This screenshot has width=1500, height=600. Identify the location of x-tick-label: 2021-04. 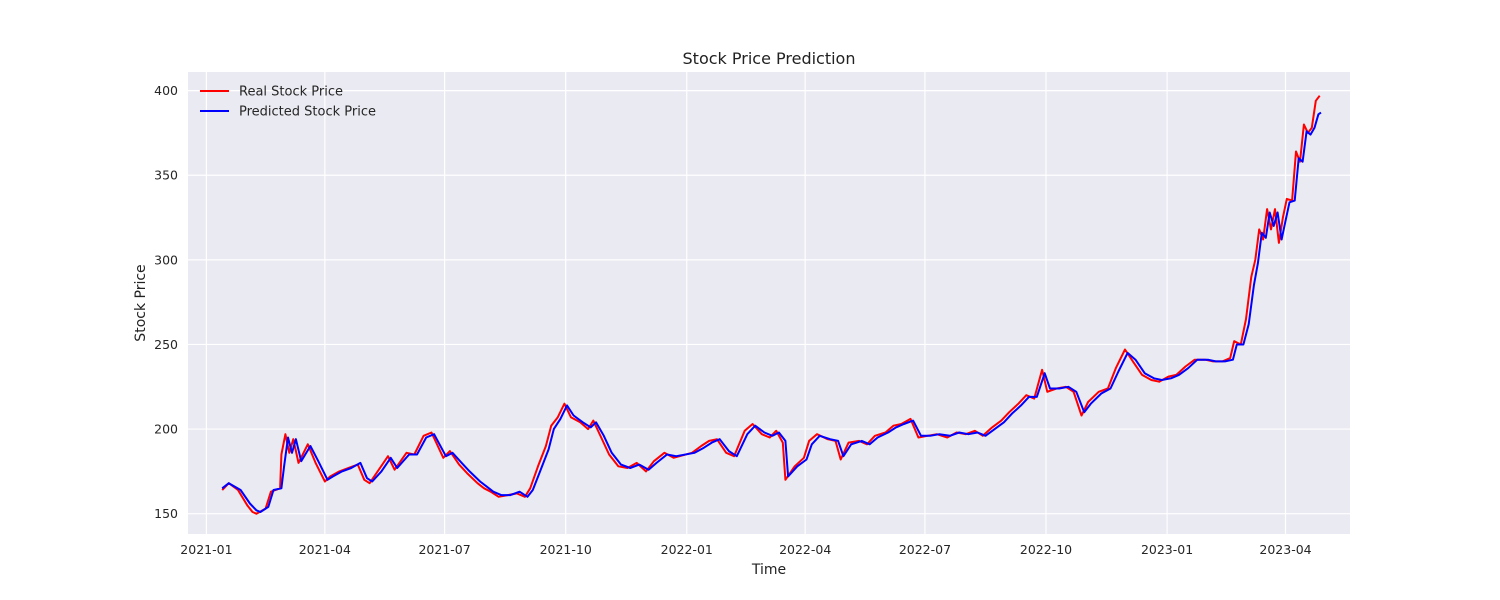
(325, 549).